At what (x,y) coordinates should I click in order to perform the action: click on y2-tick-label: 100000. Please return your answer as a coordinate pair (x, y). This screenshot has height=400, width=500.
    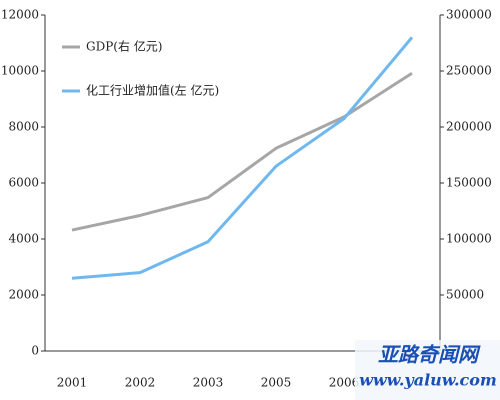
    Looking at the image, I should click on (469, 239).